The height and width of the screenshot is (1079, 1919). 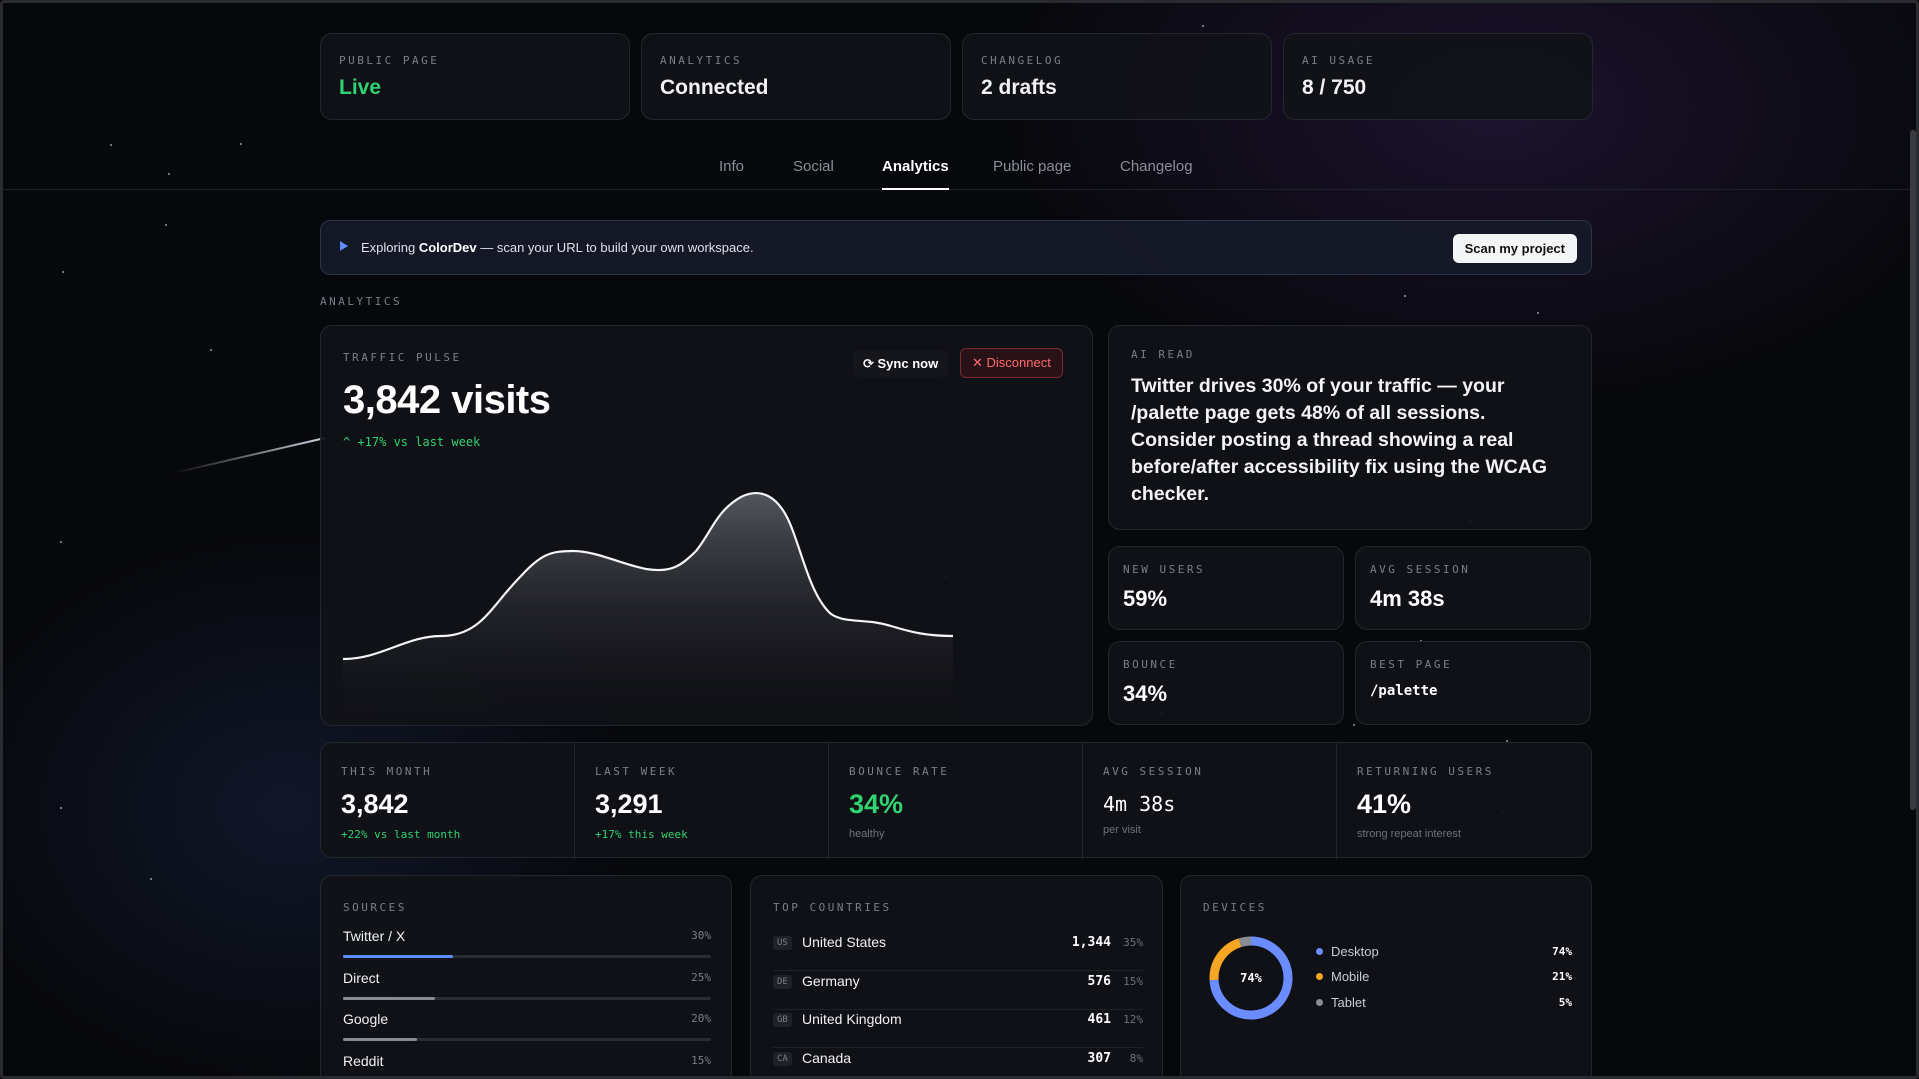 I want to click on devices-donut-chart, so click(x=1251, y=978).